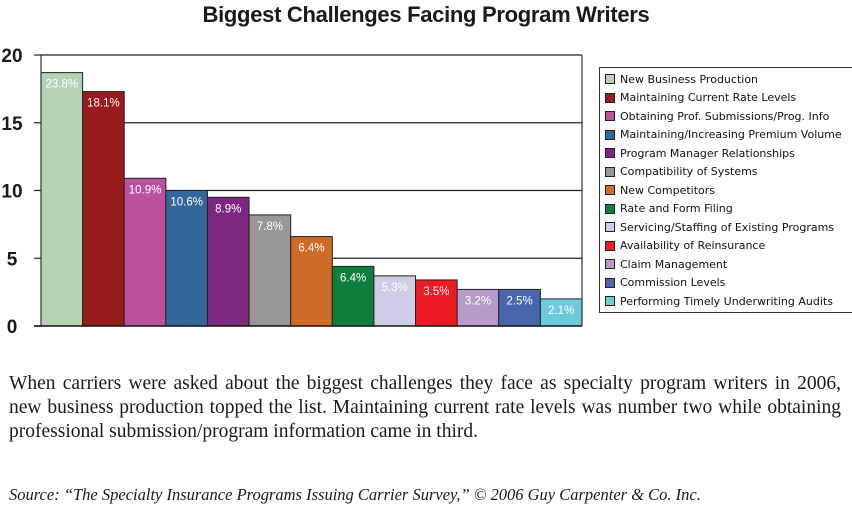  I want to click on legend-label: Commission Levels, so click(673, 282).